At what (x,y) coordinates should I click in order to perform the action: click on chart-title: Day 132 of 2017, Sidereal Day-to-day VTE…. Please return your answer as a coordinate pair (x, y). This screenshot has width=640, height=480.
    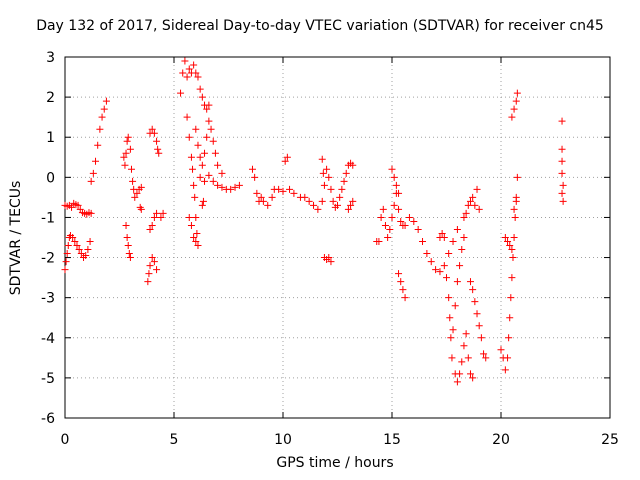
    Looking at the image, I should click on (320, 26).